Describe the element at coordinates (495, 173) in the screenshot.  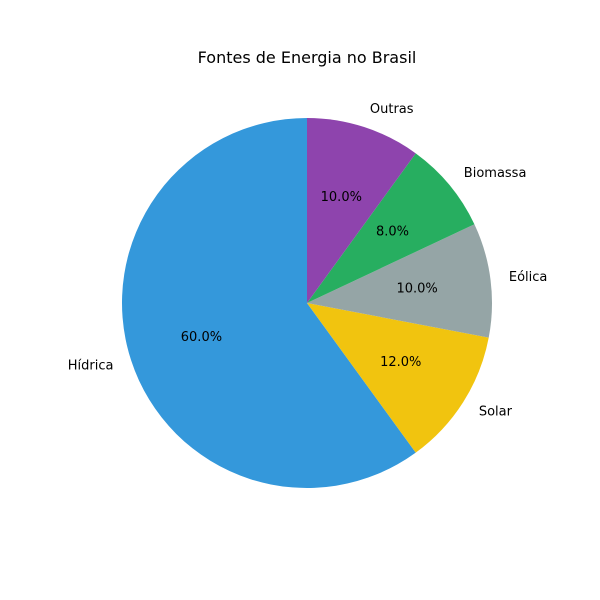
I see `slice-label-biomassa: Biomassa` at that location.